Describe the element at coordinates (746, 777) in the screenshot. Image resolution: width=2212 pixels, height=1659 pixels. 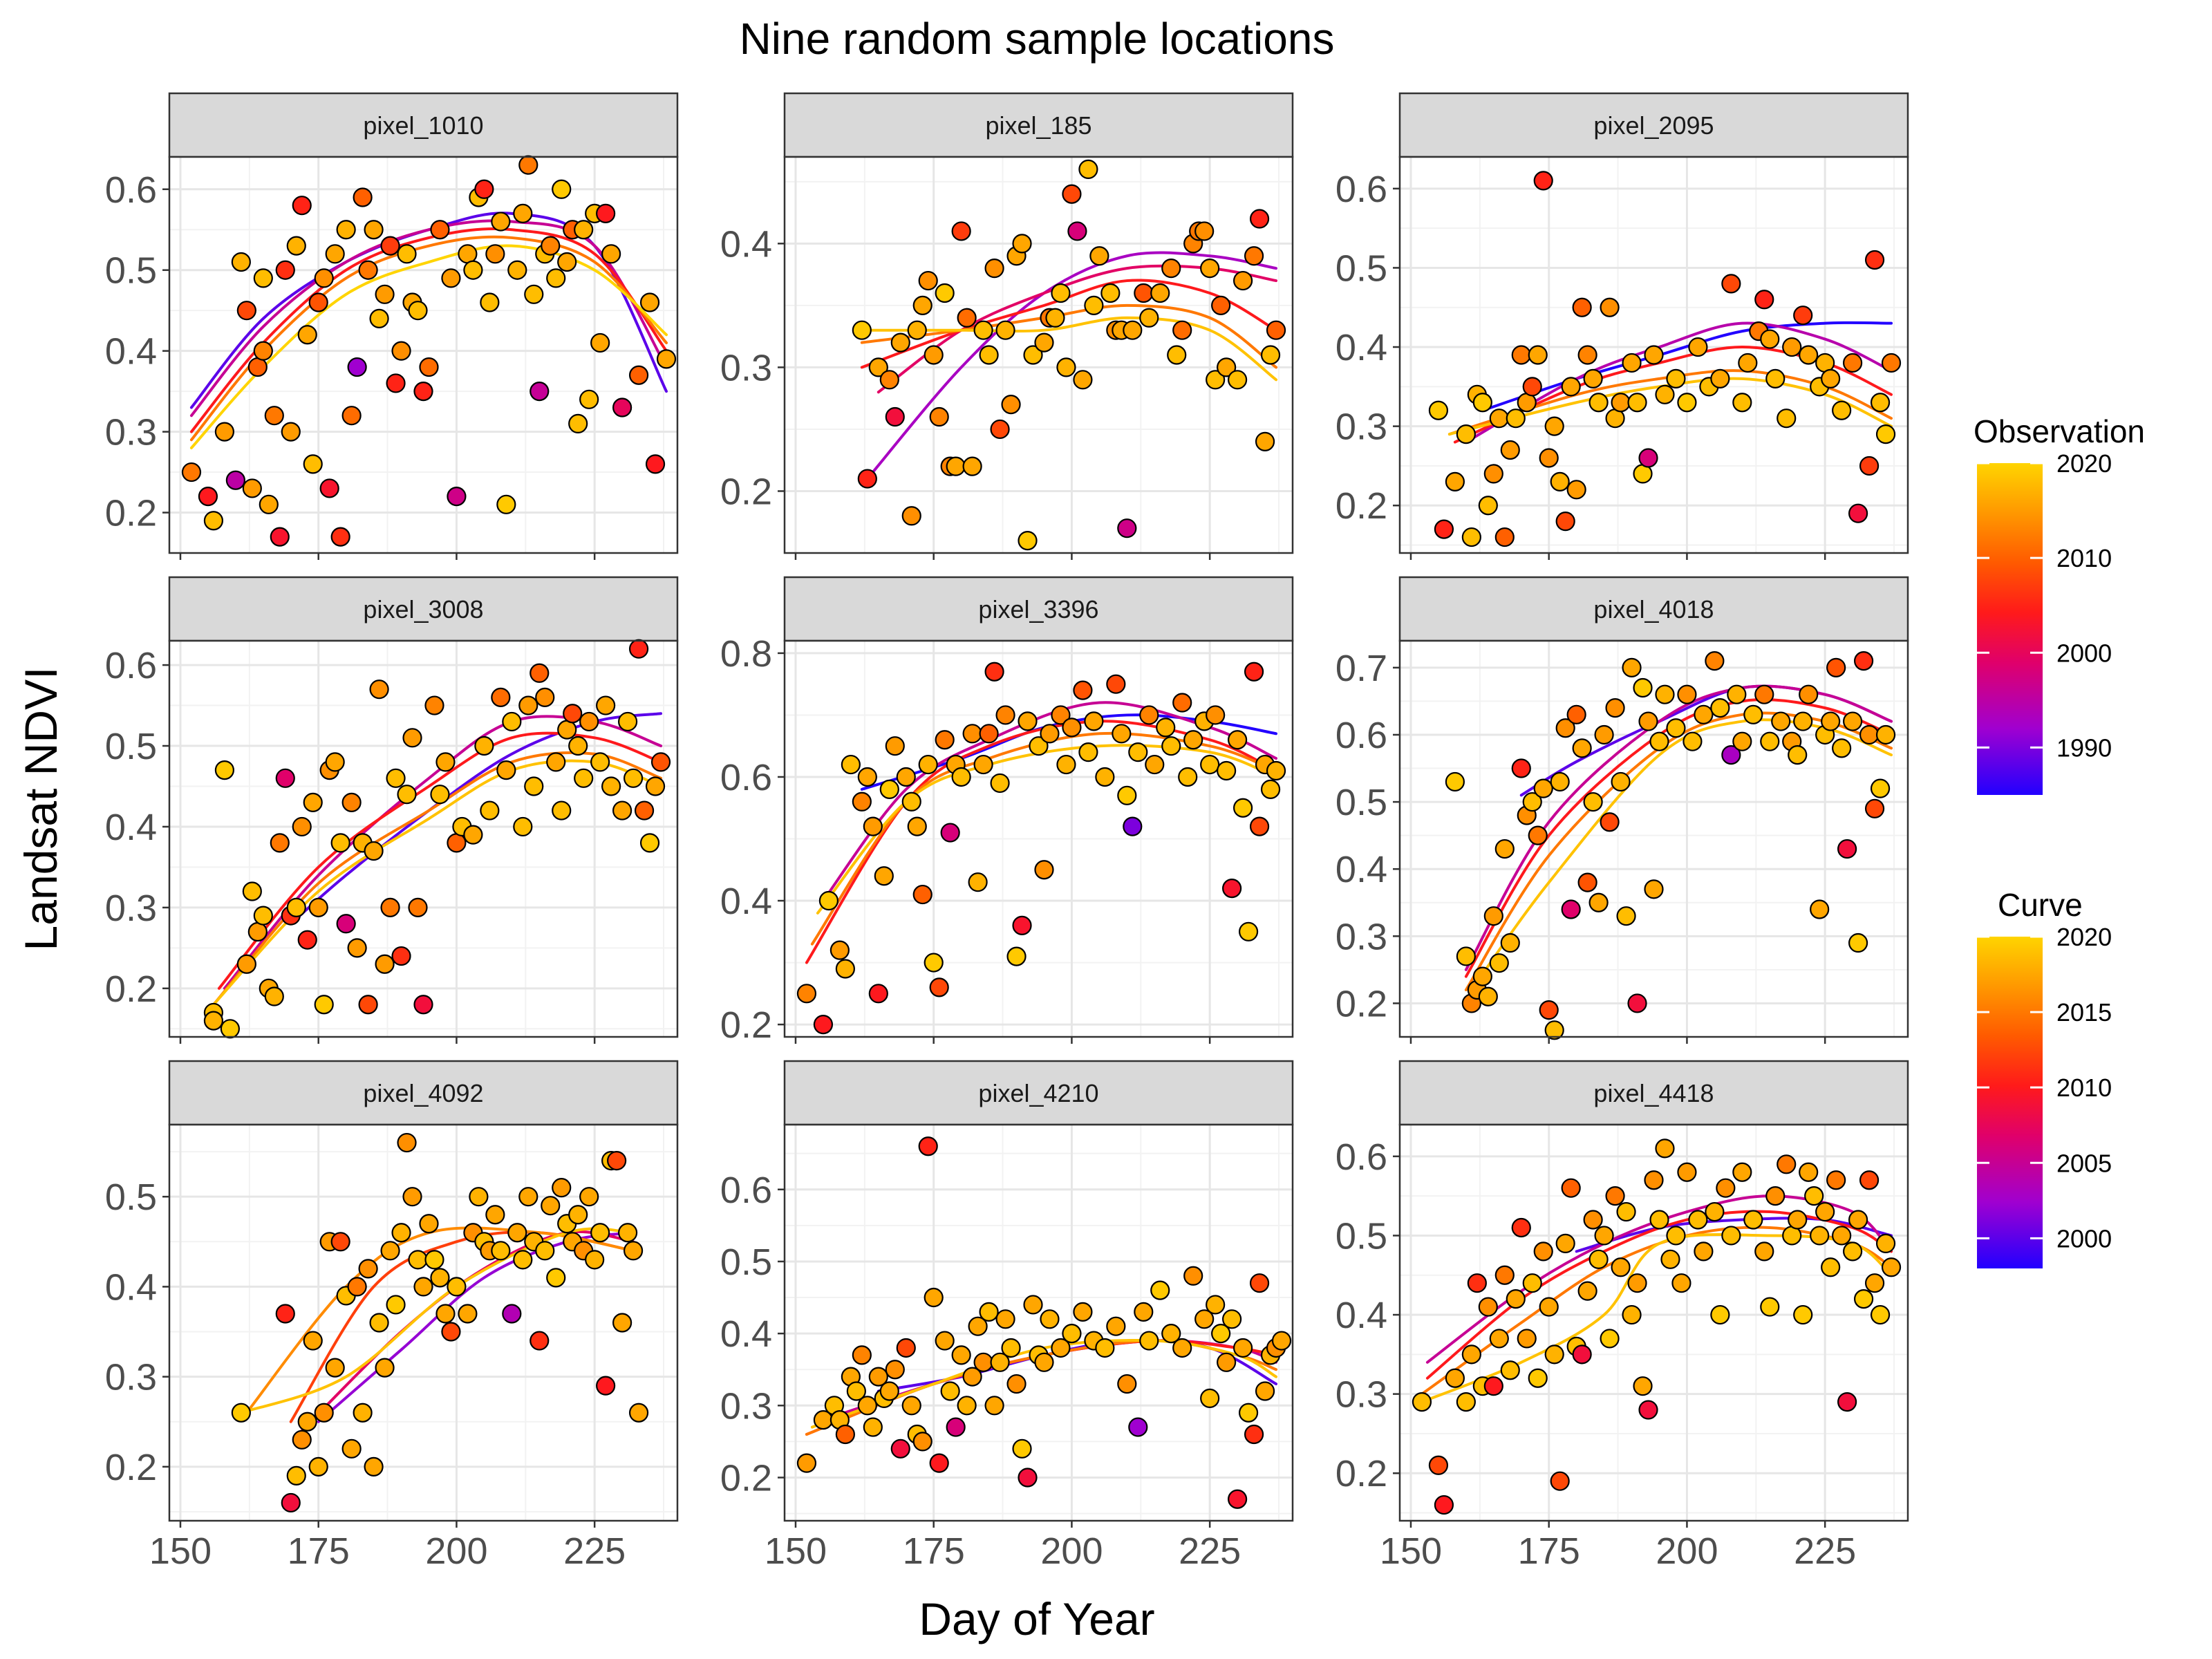
I see `y-tick-label: 0.6` at that location.